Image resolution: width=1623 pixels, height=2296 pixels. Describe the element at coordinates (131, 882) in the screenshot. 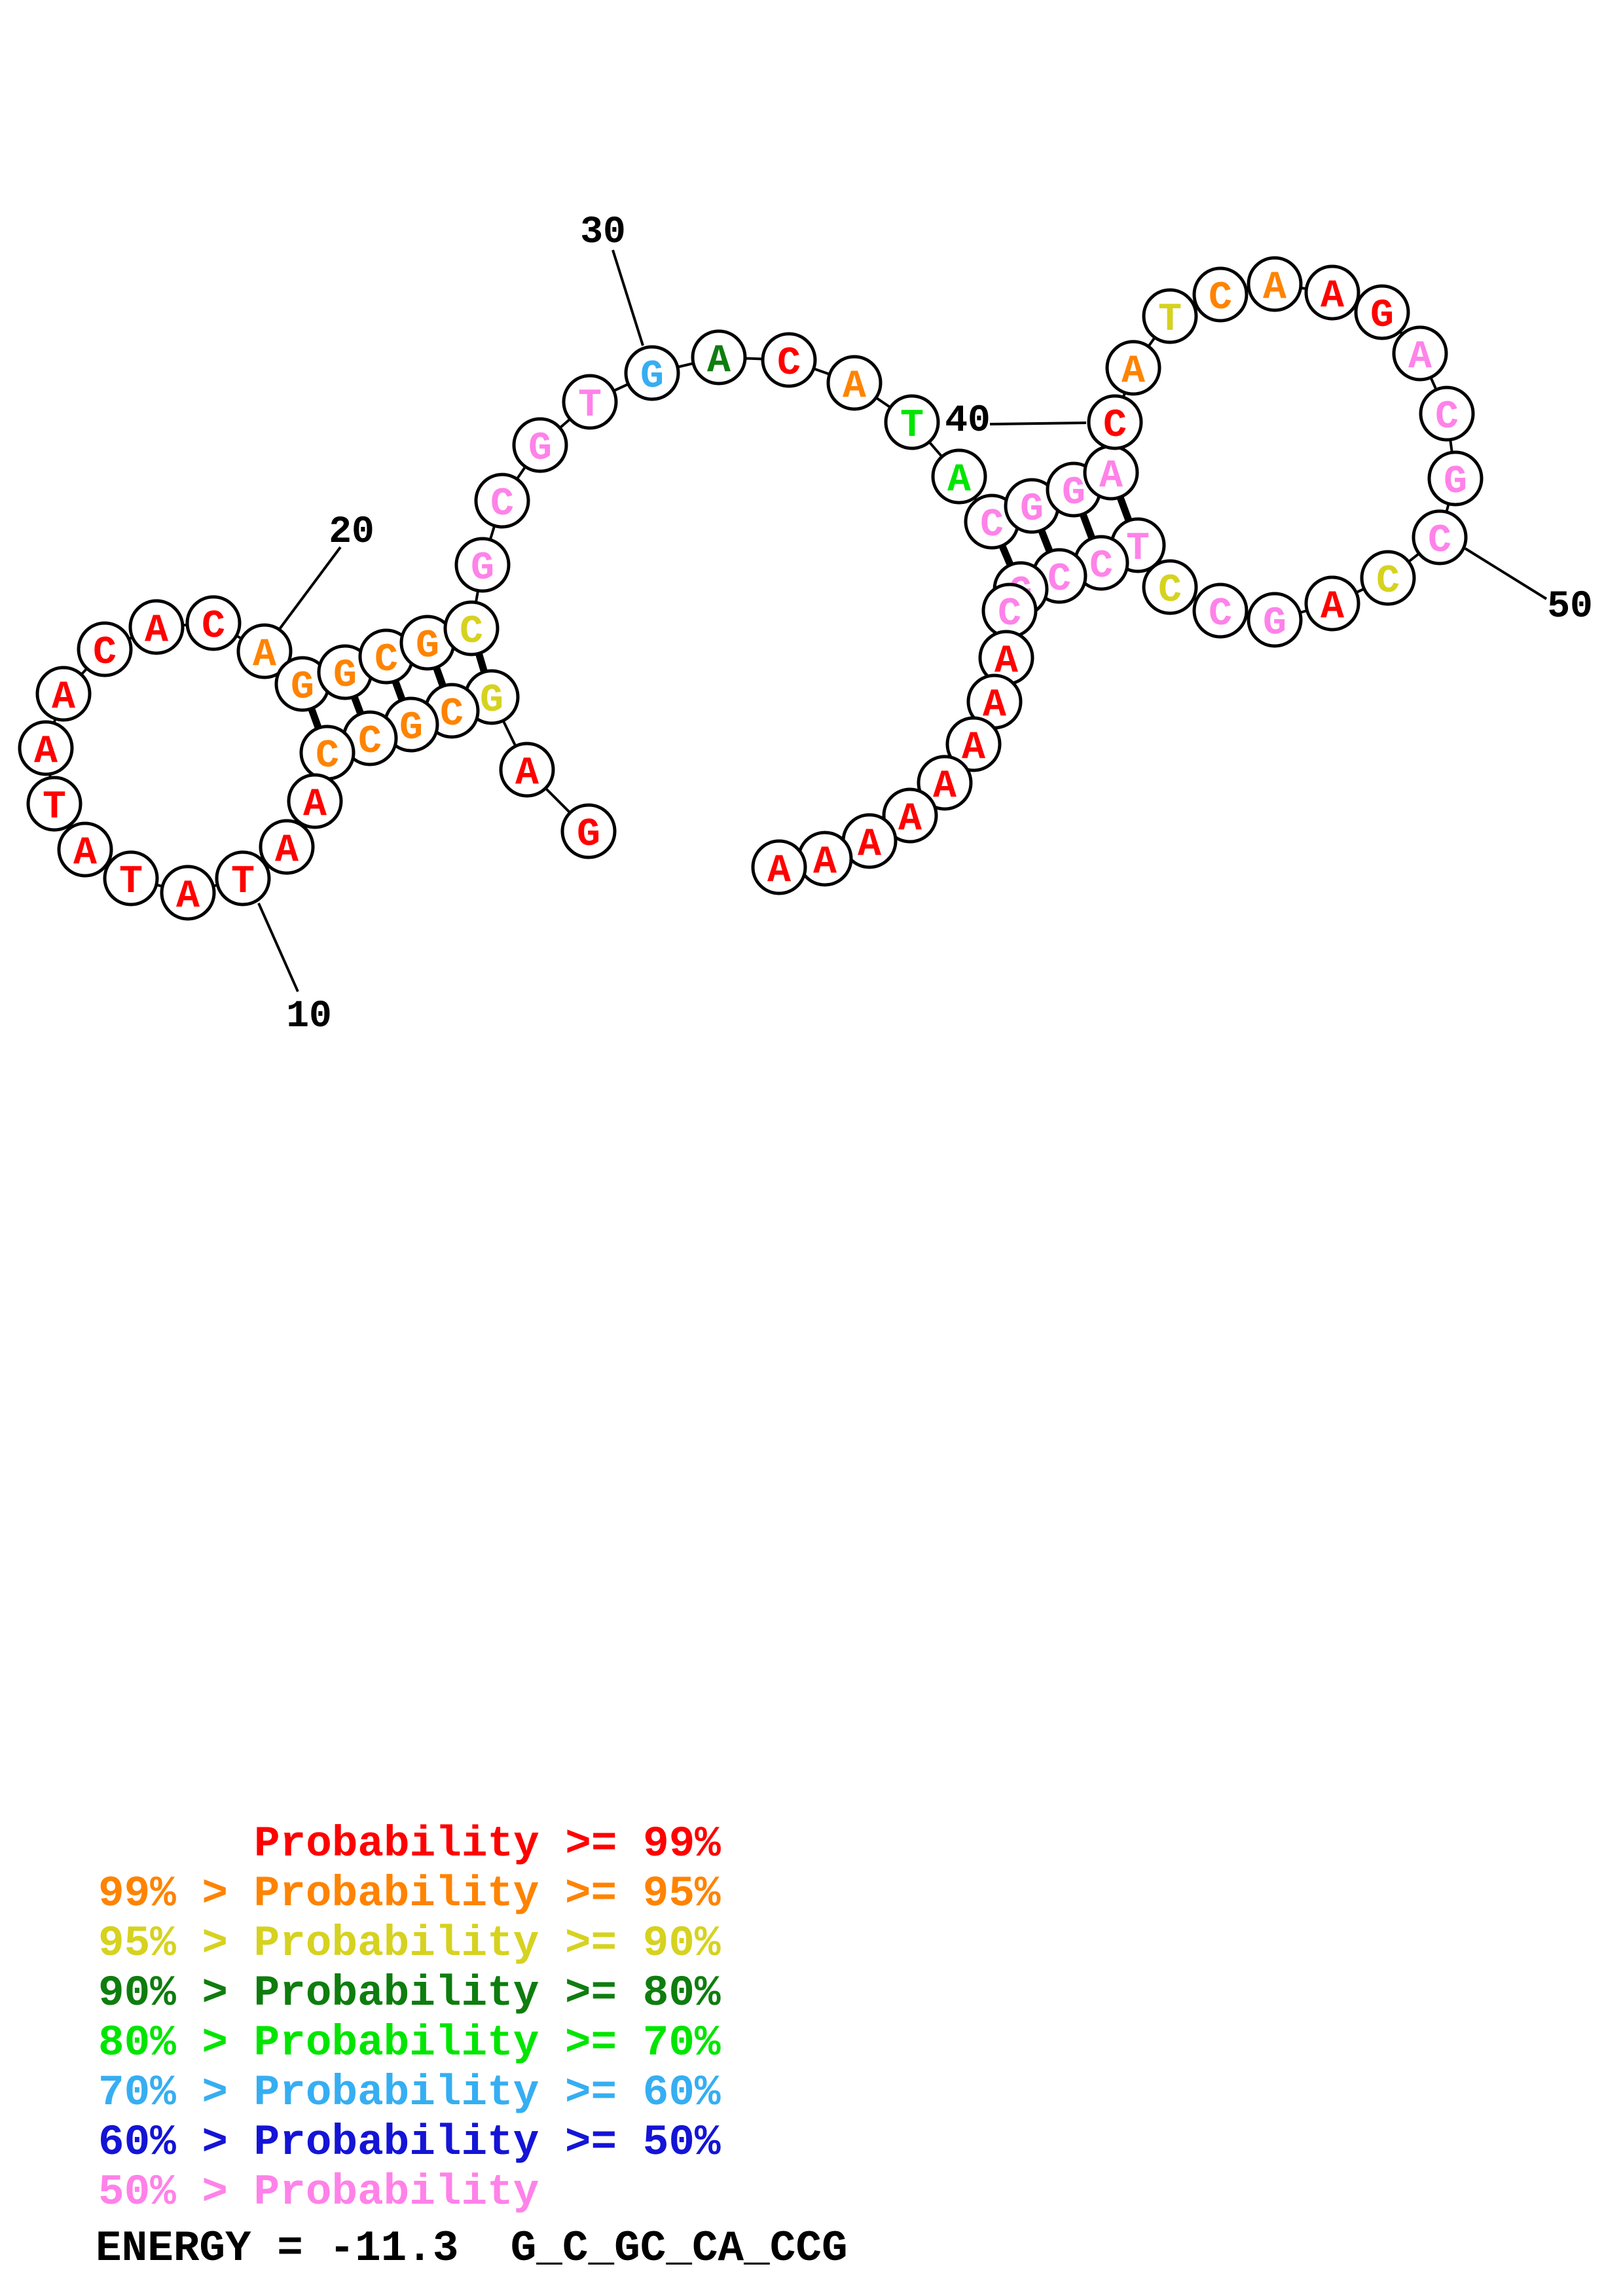

I see `nucleotide-base-12: T` at that location.